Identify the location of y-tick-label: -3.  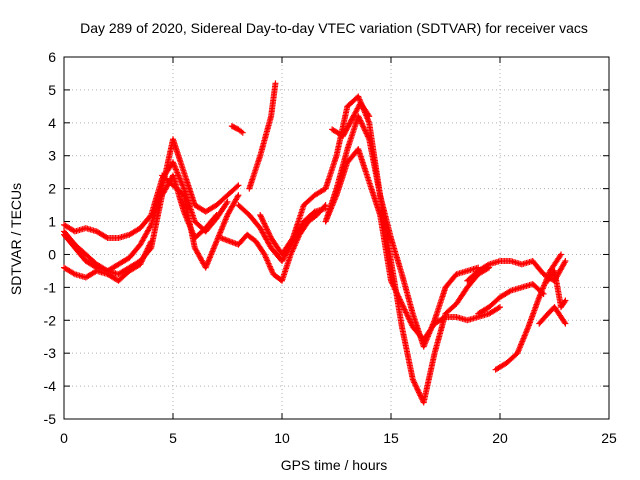
(50, 353).